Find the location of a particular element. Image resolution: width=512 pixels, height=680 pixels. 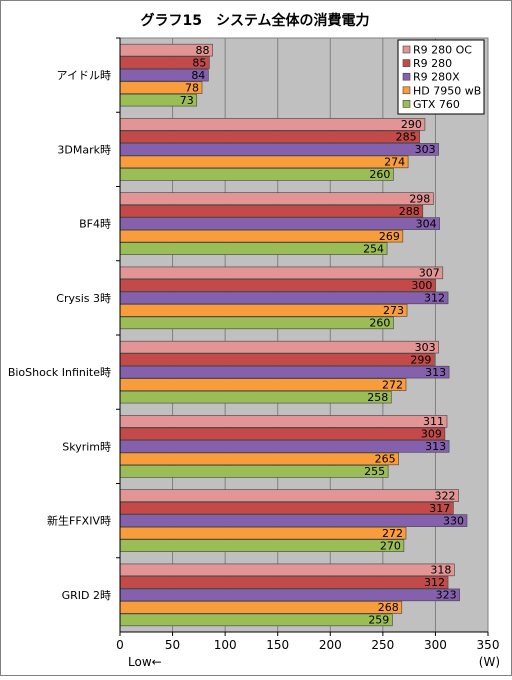

bar-value-label: 323 is located at coordinates (446, 595).